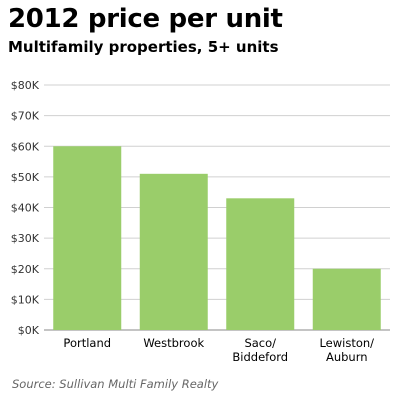 This screenshot has height=400, width=400. I want to click on chart-subtitle: Multifamily properties, 5+ units, so click(143, 47).